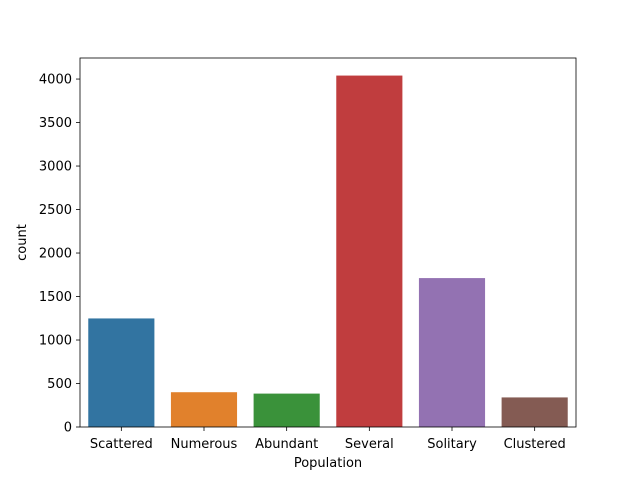 The width and height of the screenshot is (640, 480). Describe the element at coordinates (55, 254) in the screenshot. I see `y-tick-label: 2000` at that location.